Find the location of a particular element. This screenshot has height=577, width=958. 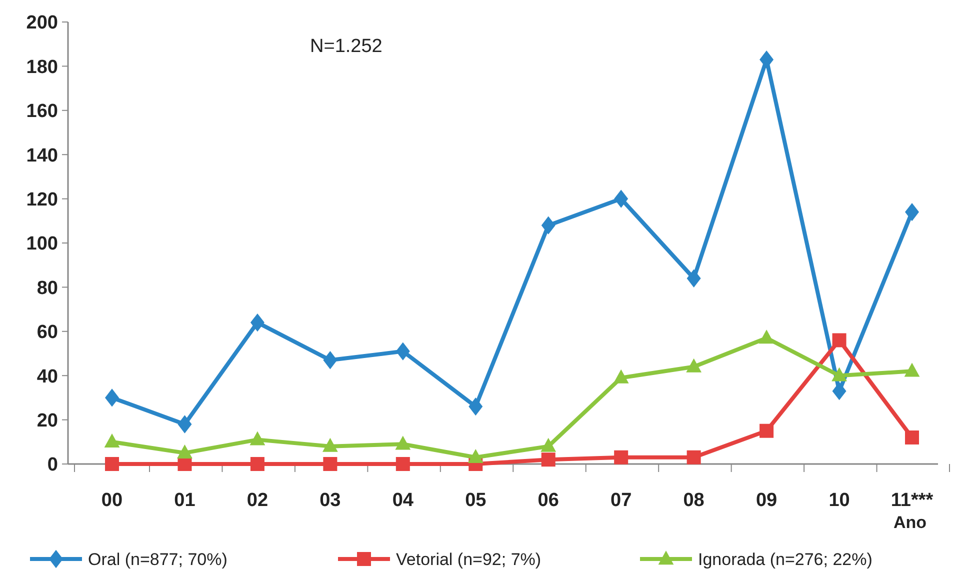

x-tick-label: 07 is located at coordinates (621, 500).